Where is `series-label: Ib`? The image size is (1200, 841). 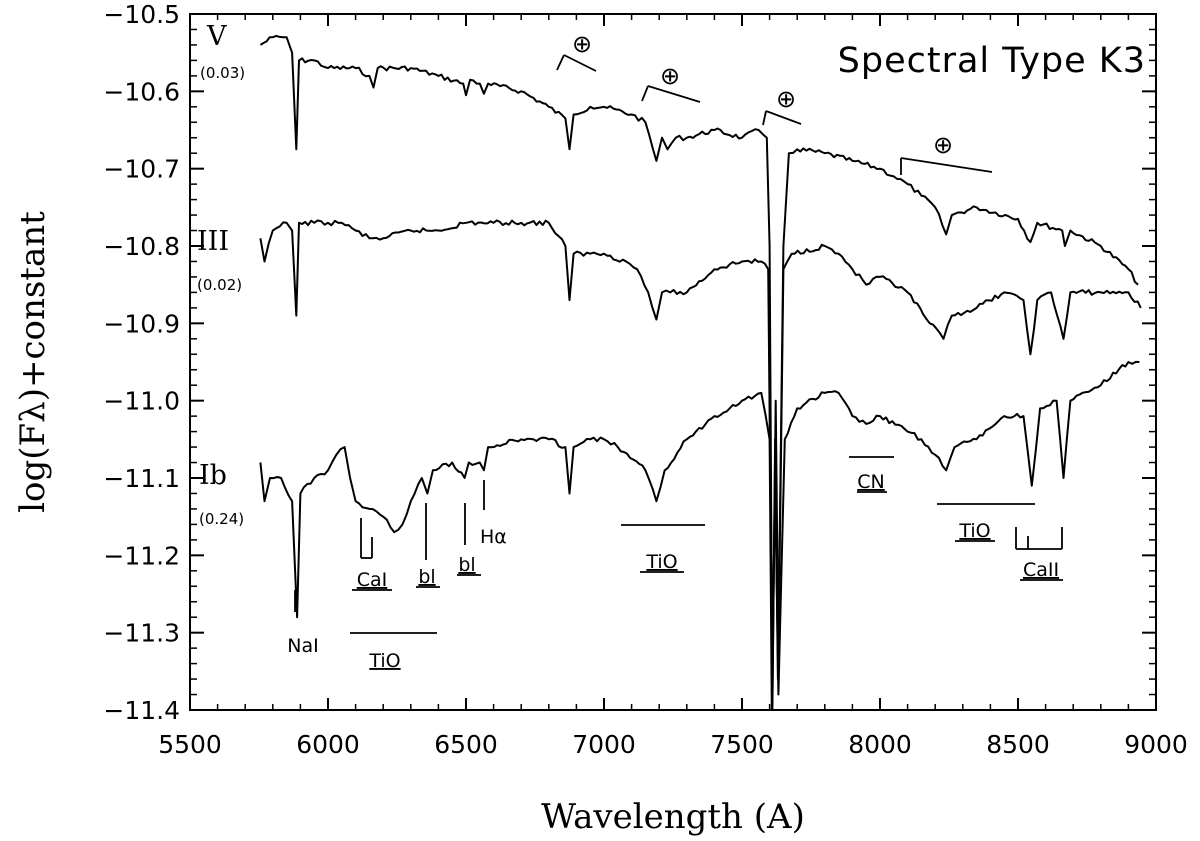
series-label: Ib is located at coordinates (213, 475).